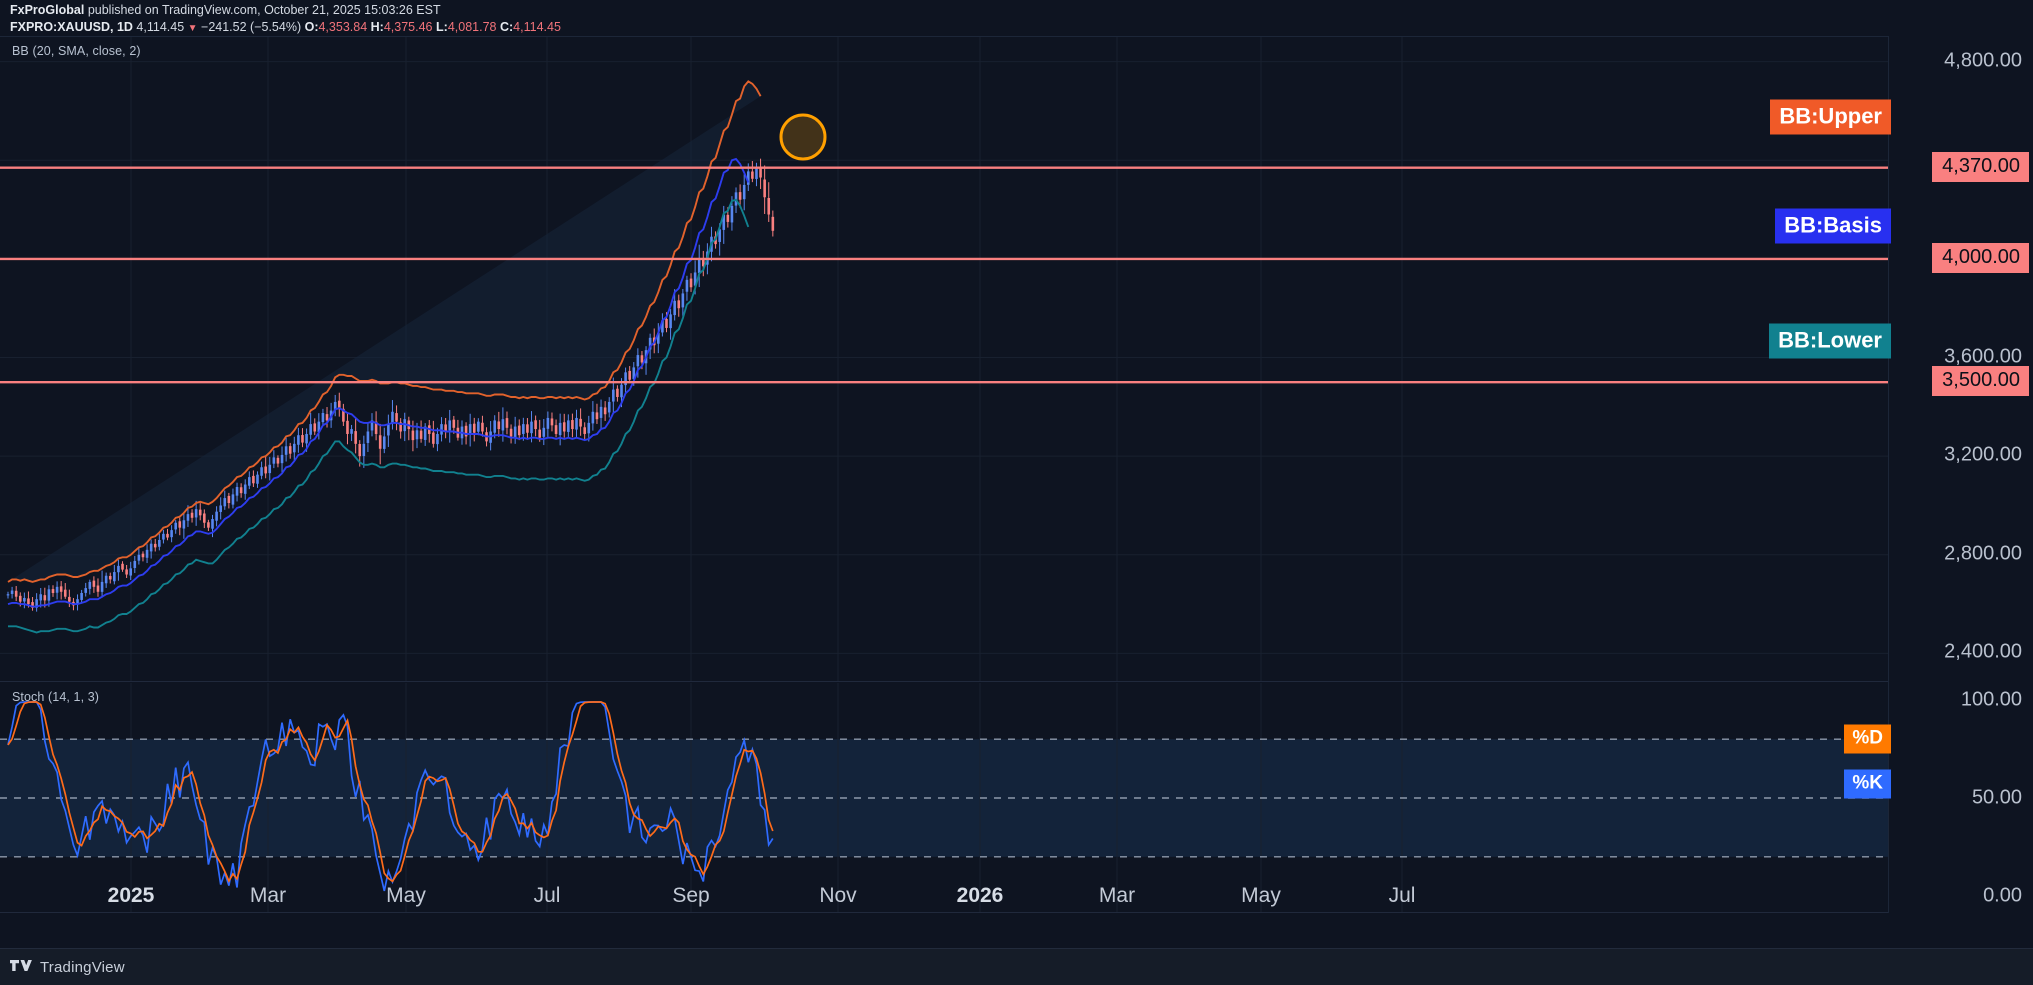 This screenshot has width=2033, height=985. Describe the element at coordinates (1833, 226) in the screenshot. I see `bb-series-badge: BB:Basis` at that location.